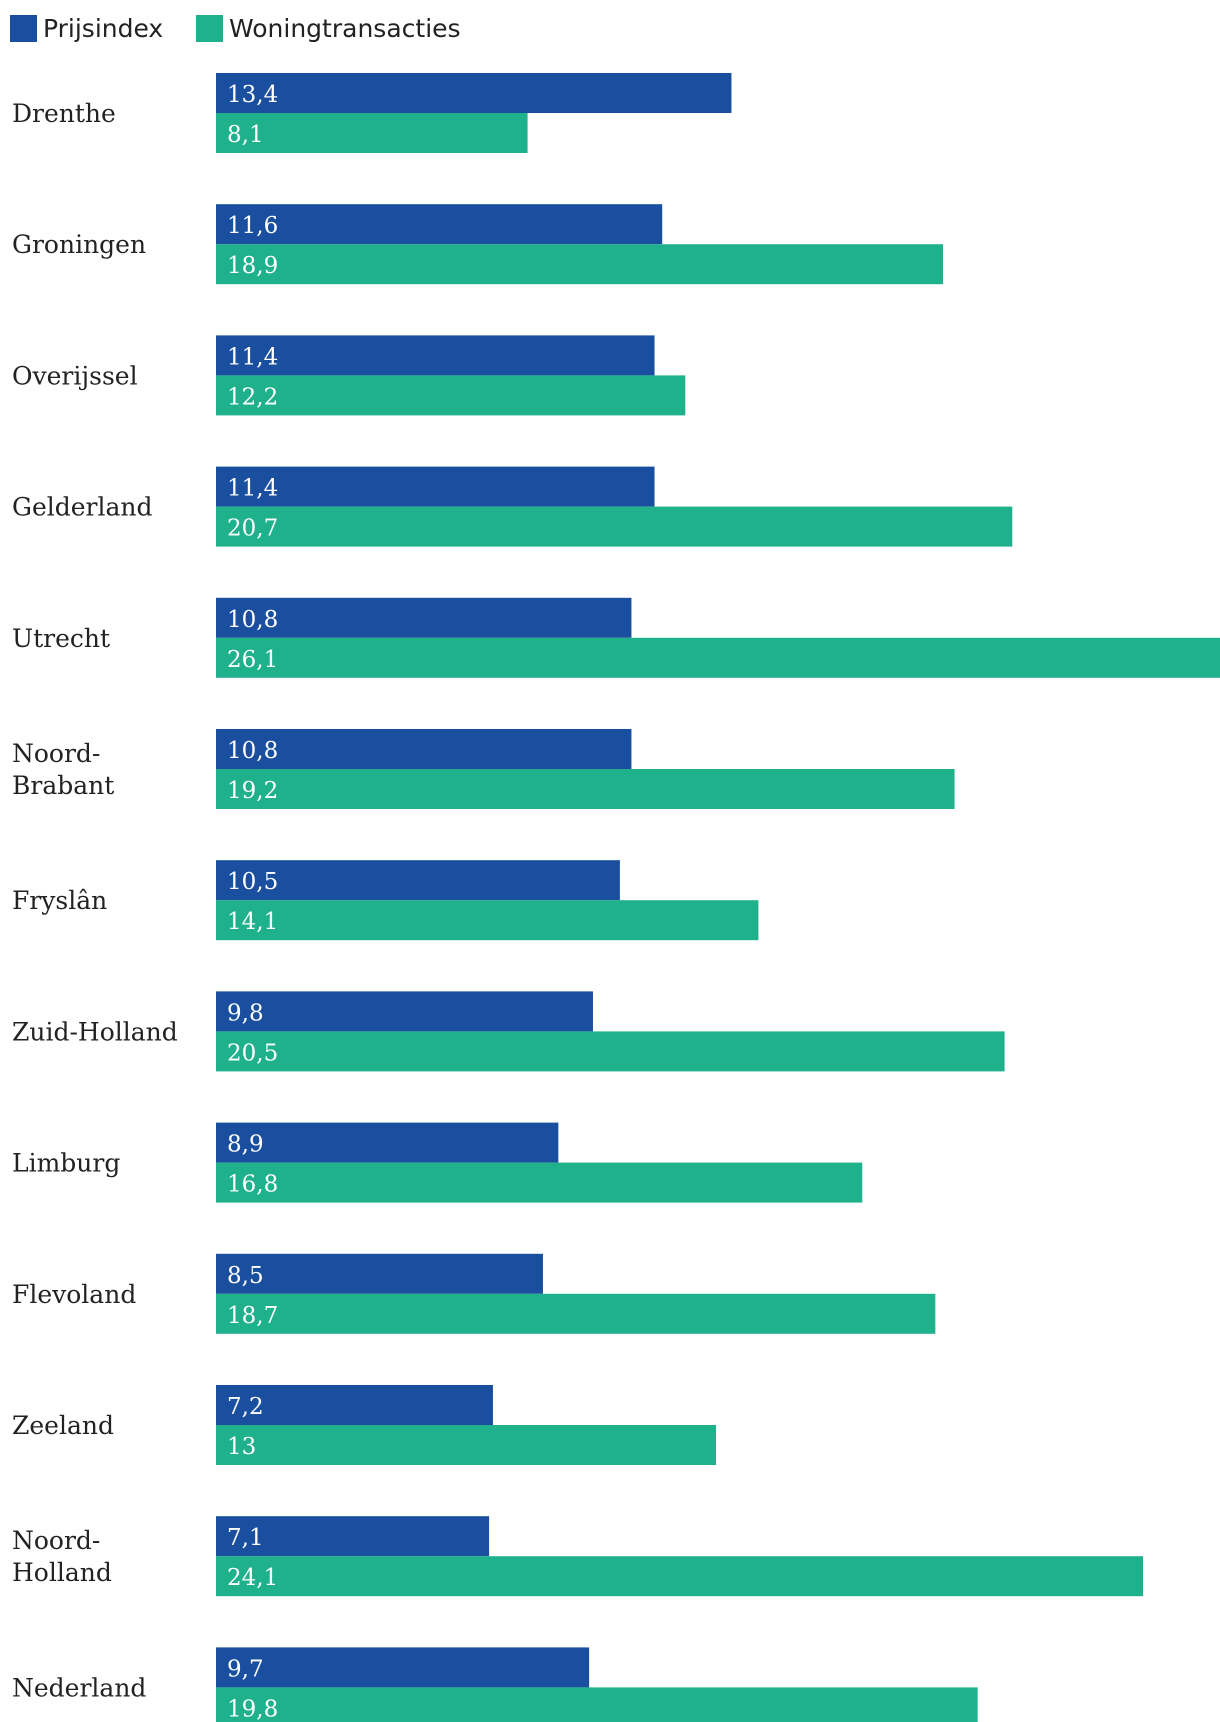 The width and height of the screenshot is (1220, 1722). What do you see at coordinates (209, 28) in the screenshot?
I see `legend-swatch-woningtransacties` at bounding box center [209, 28].